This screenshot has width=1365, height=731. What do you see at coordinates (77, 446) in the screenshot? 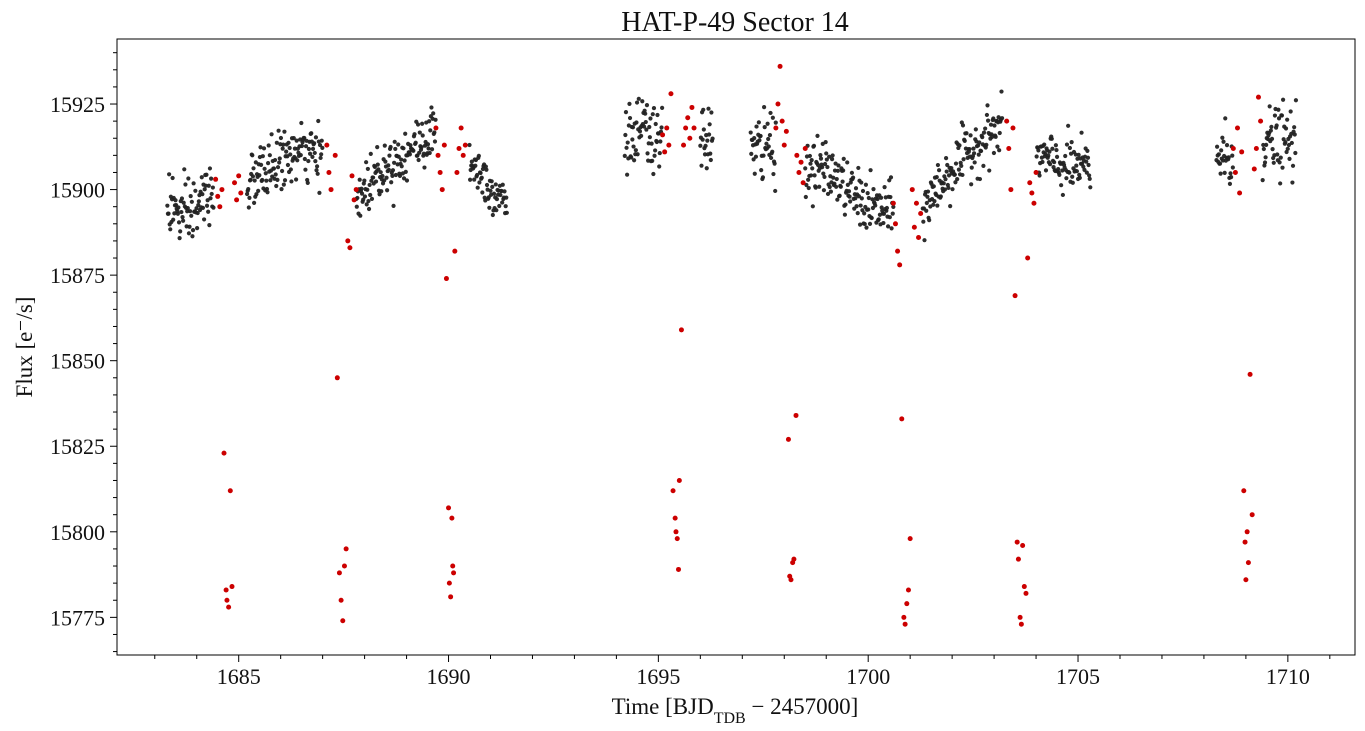
I see `y-tick-label: 15825` at bounding box center [77, 446].